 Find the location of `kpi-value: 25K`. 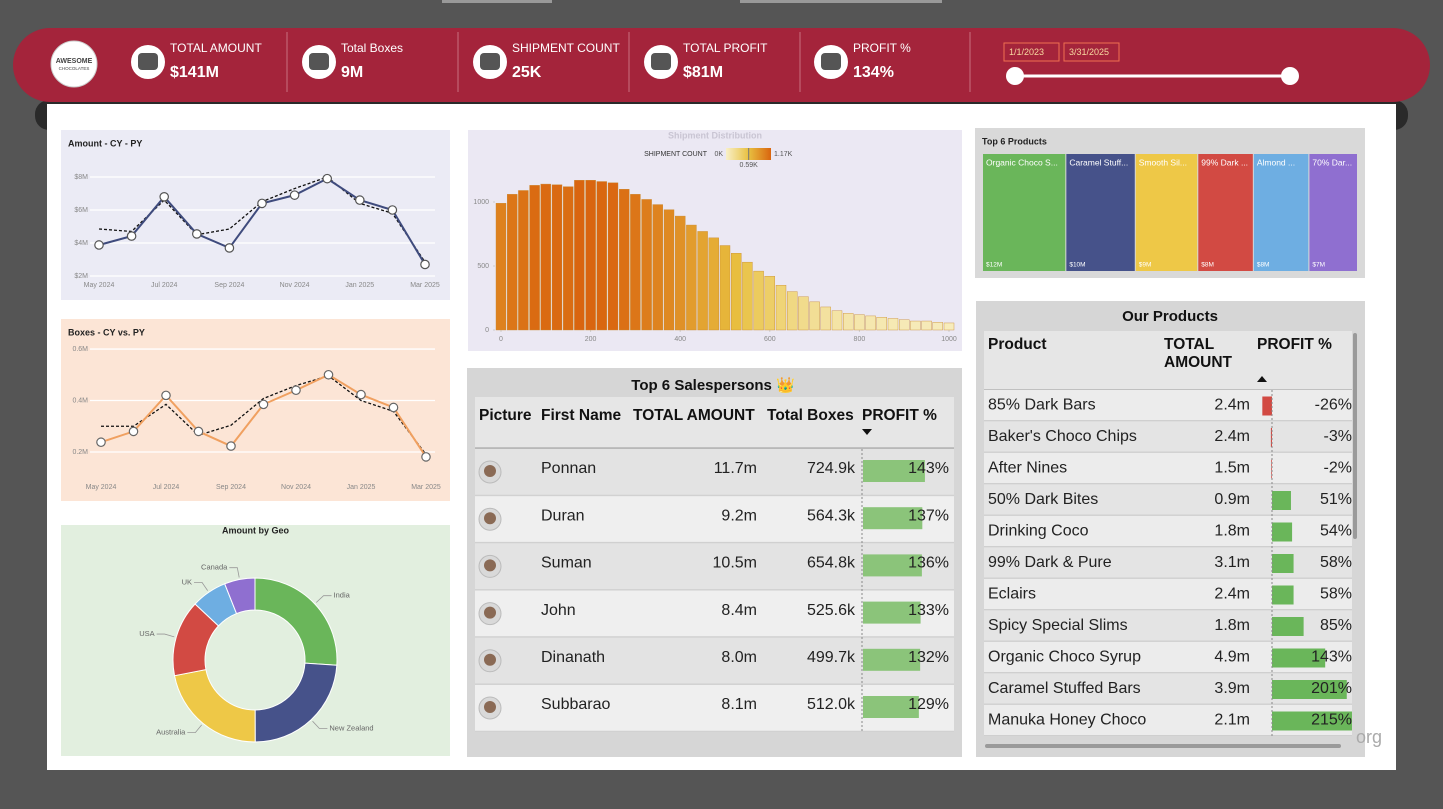

kpi-value: 25K is located at coordinates (527, 72).